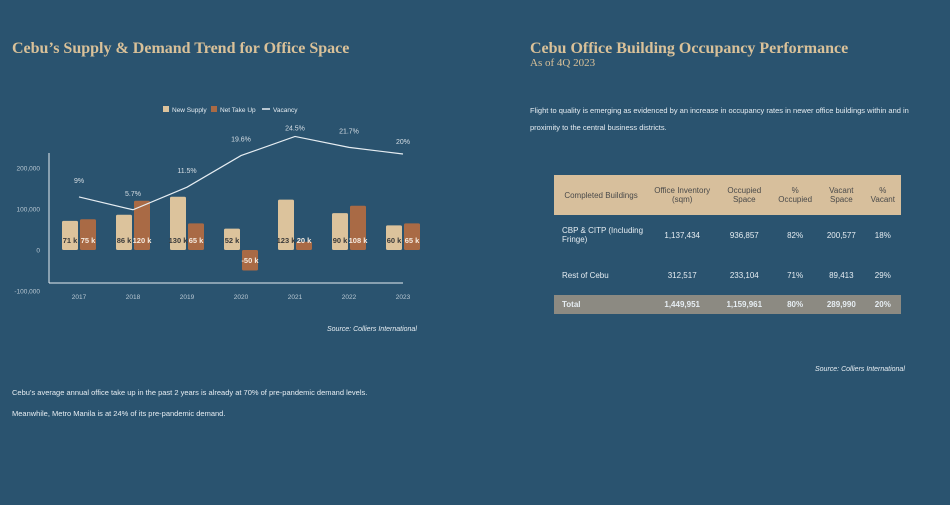  Describe the element at coordinates (38, 251) in the screenshot. I see `y-tick-label: 0` at that location.